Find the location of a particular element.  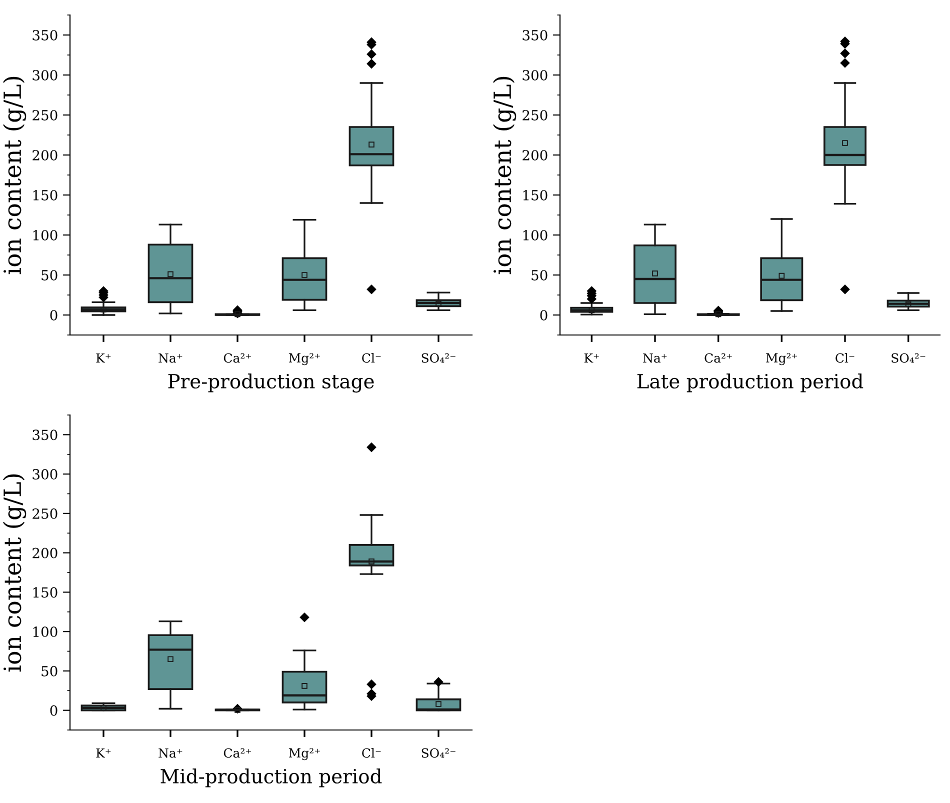

x-axis-title: Late production period is located at coordinates (750, 382).